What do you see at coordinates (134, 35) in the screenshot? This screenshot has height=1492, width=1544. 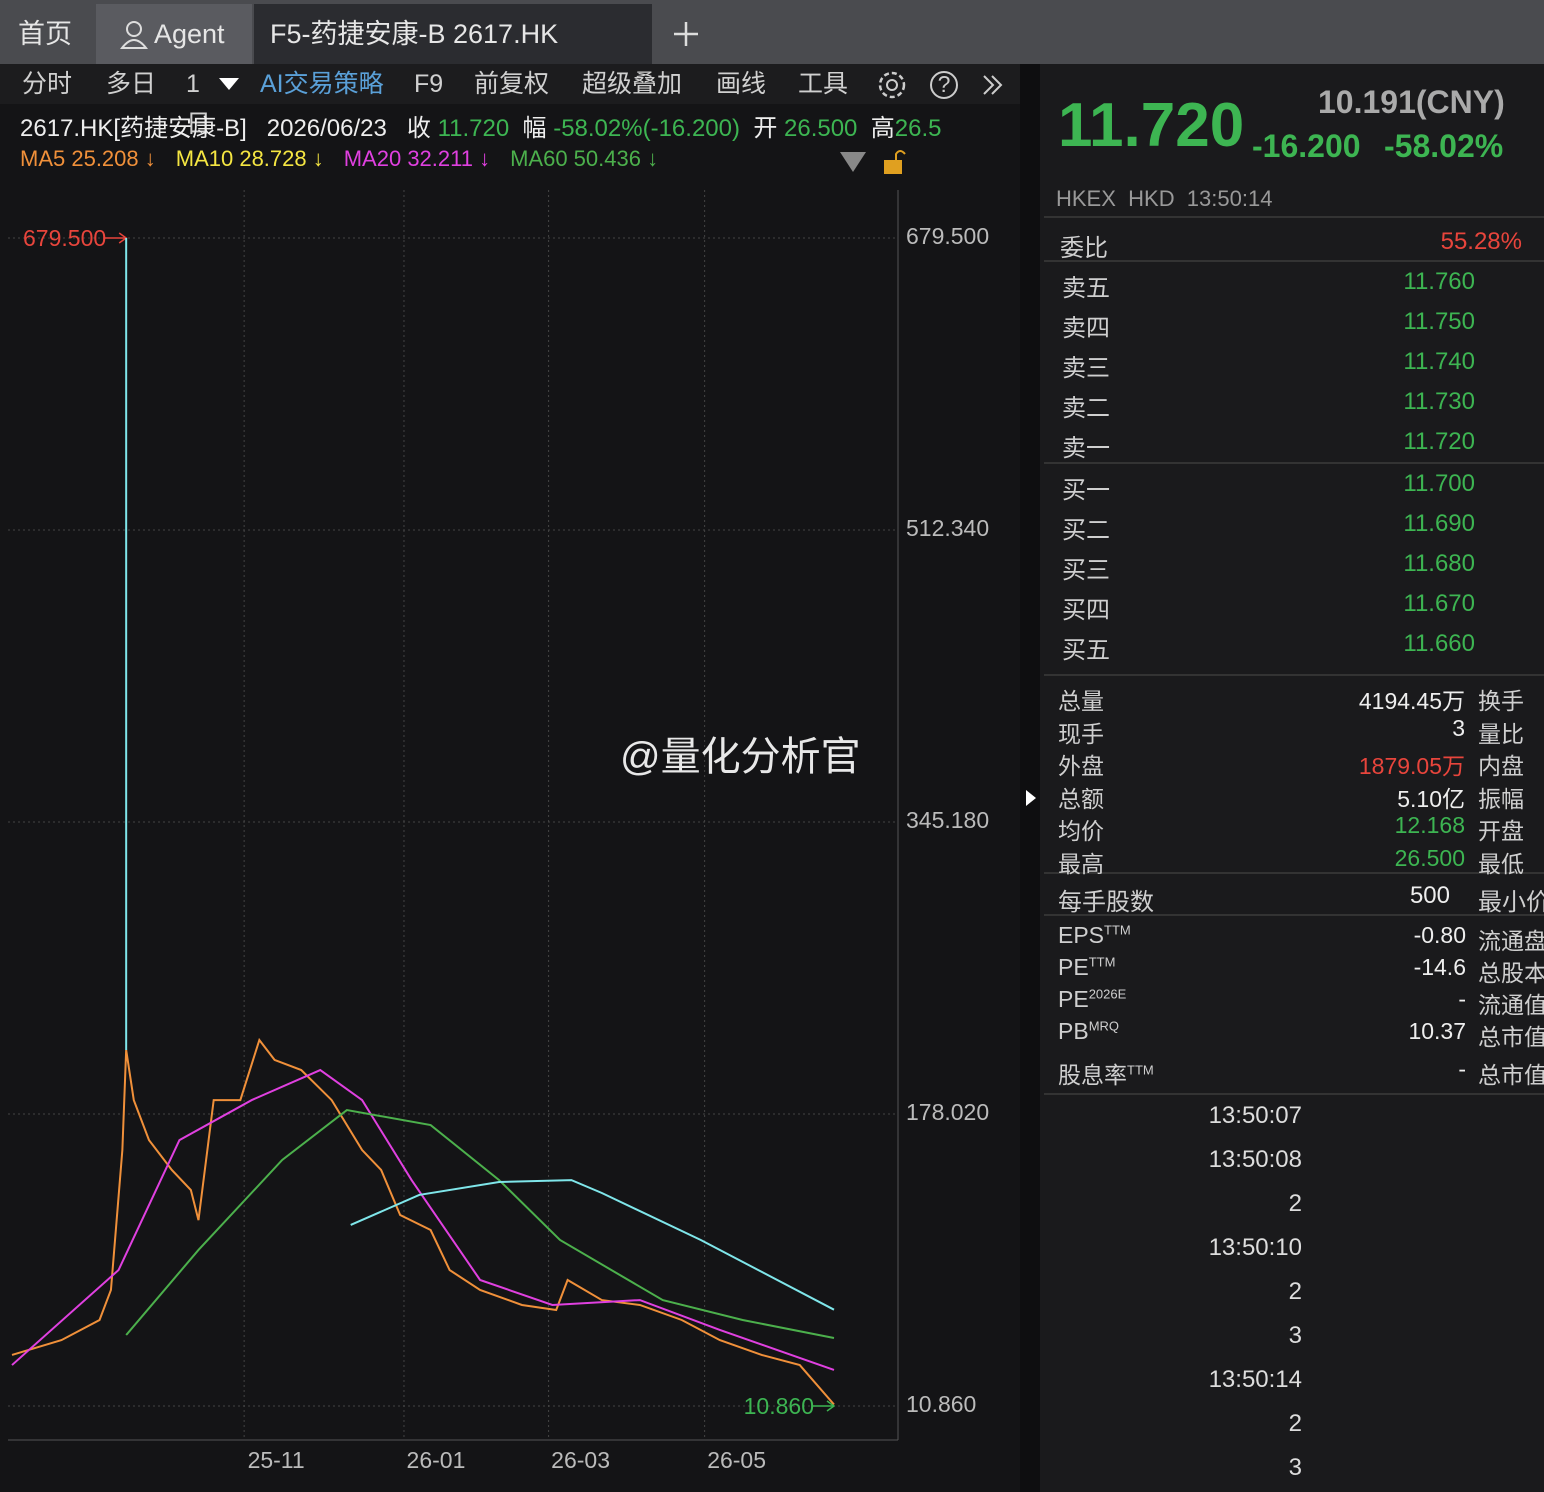 I see `user-icon` at bounding box center [134, 35].